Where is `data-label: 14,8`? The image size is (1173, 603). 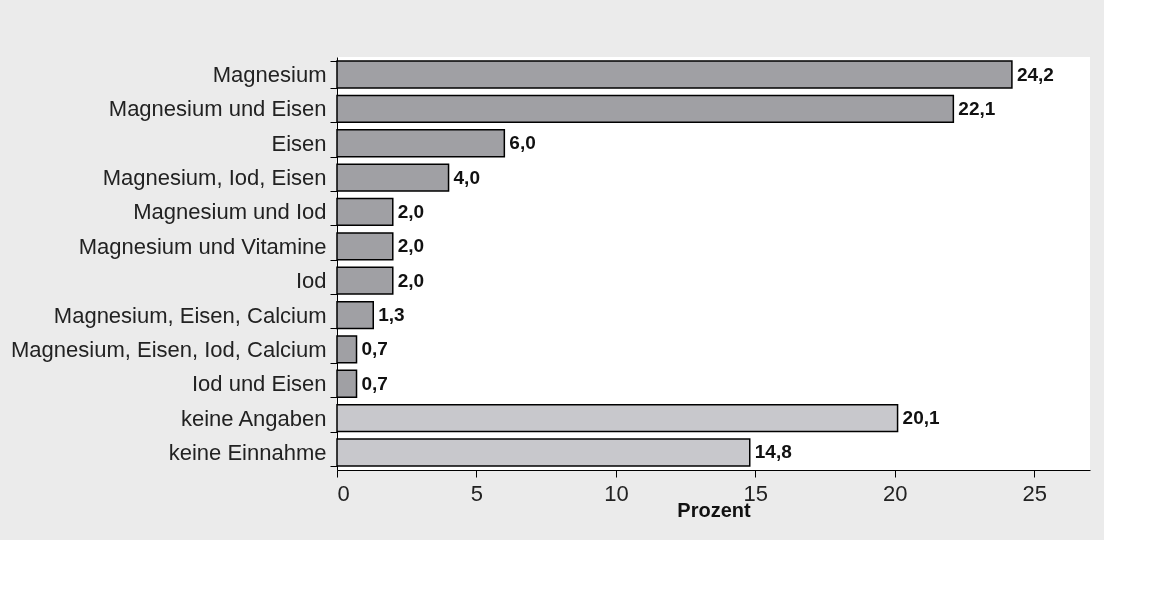
data-label: 14,8 is located at coordinates (773, 452).